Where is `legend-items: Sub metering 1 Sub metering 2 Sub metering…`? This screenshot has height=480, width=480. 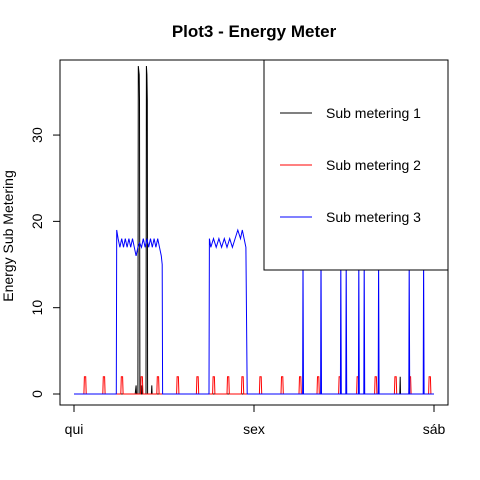 legend-items: Sub metering 1 Sub metering 2 Sub metering… is located at coordinates (350, 165).